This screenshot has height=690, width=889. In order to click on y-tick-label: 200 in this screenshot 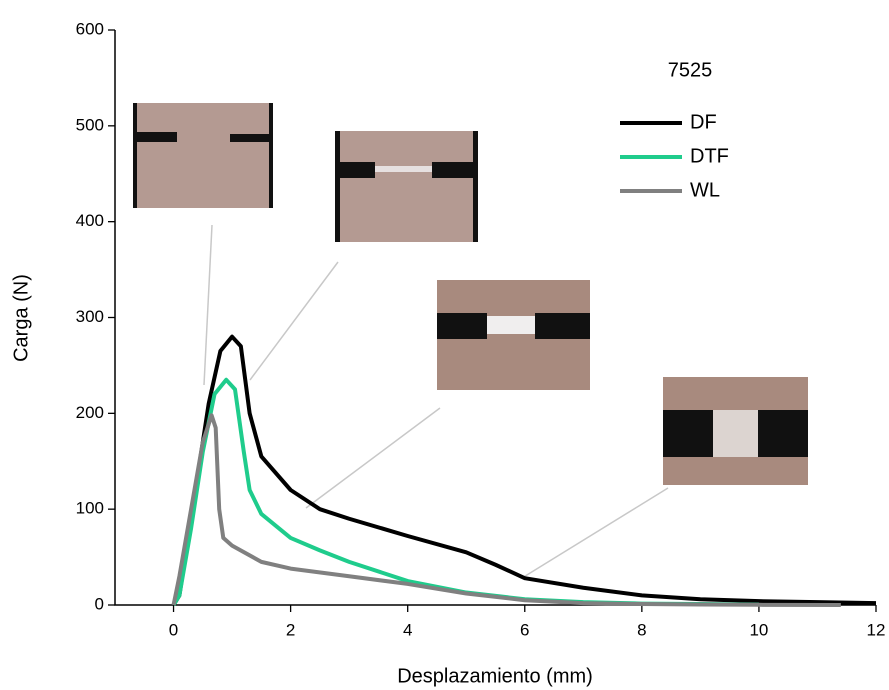, I will do `click(90, 412)`.